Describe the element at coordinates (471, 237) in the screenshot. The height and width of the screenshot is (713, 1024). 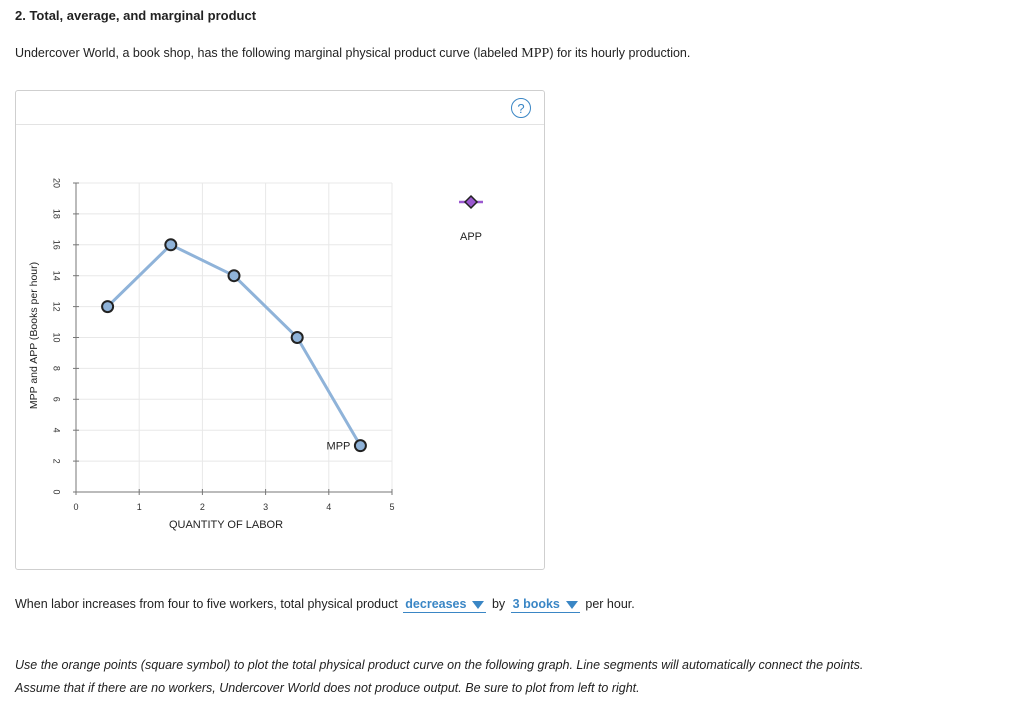
I see `app-tool-label: APP` at that location.